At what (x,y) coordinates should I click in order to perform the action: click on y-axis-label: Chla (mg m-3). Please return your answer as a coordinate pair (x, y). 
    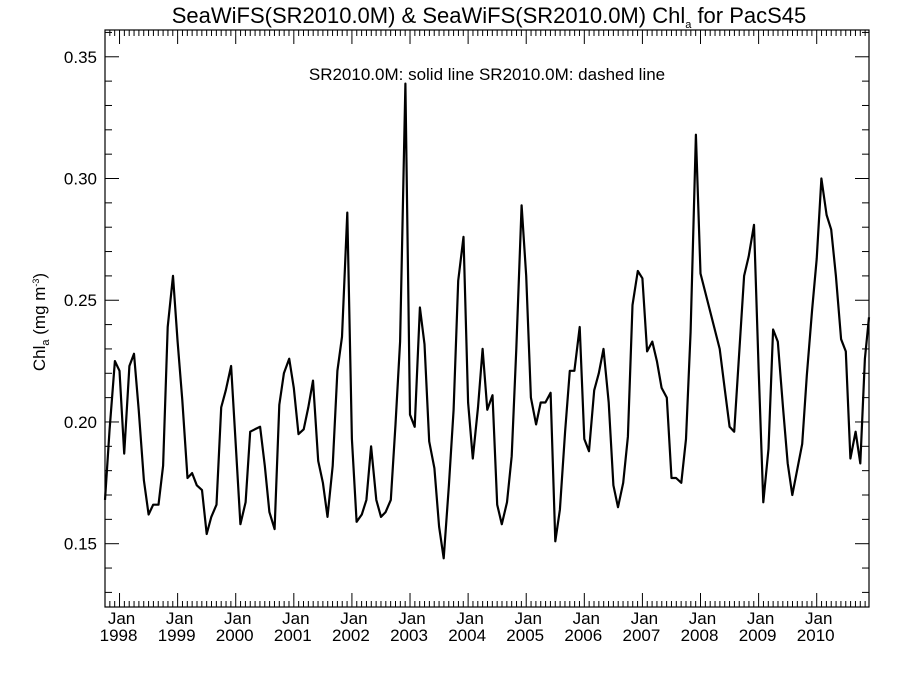
    Looking at the image, I should click on (41, 322).